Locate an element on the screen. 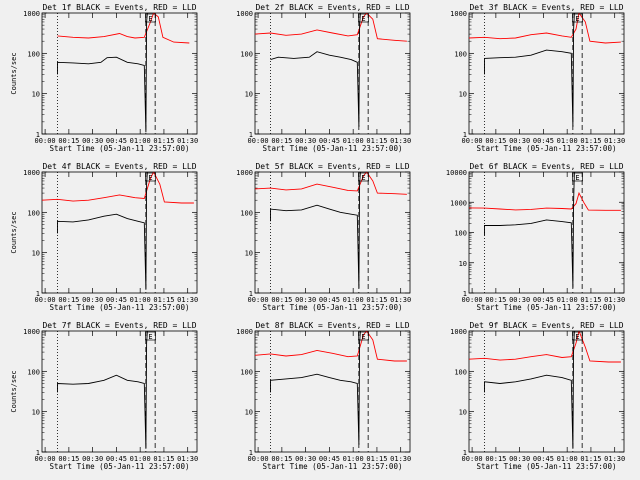 The width and height of the screenshot is (640, 480). chart-title: Det 7f BLACK = Events, RED = LLD is located at coordinates (119, 325).